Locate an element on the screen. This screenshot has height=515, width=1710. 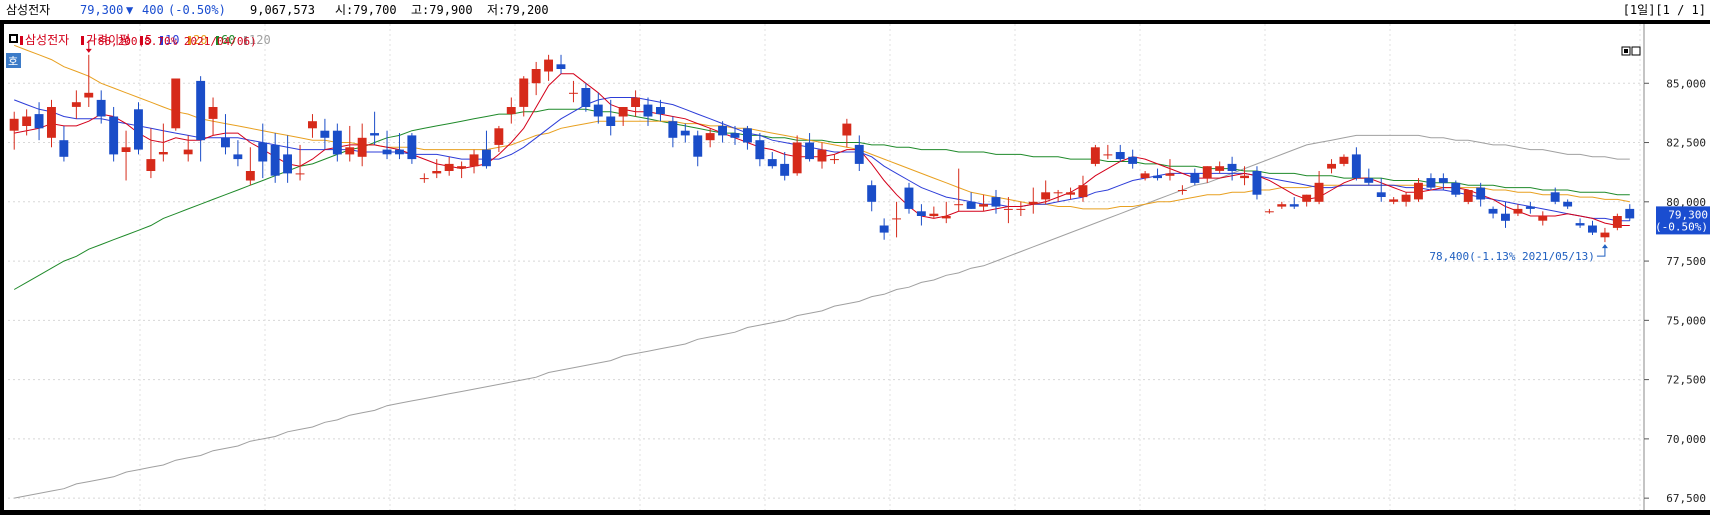
low-arrowhead is located at coordinates (1604, 246).